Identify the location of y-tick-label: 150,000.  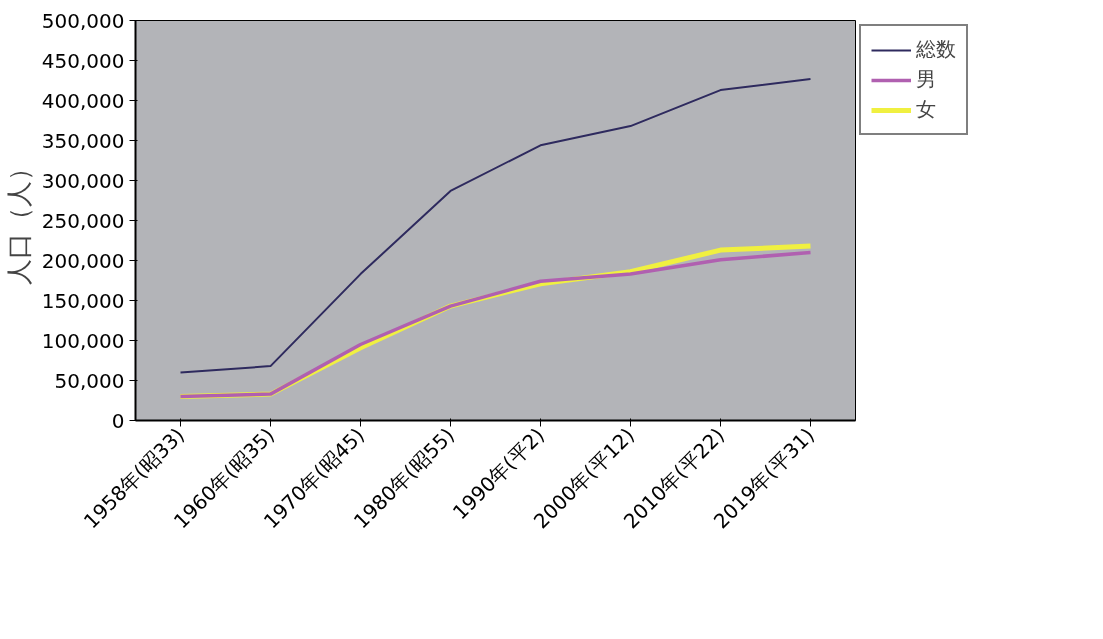
(83, 300).